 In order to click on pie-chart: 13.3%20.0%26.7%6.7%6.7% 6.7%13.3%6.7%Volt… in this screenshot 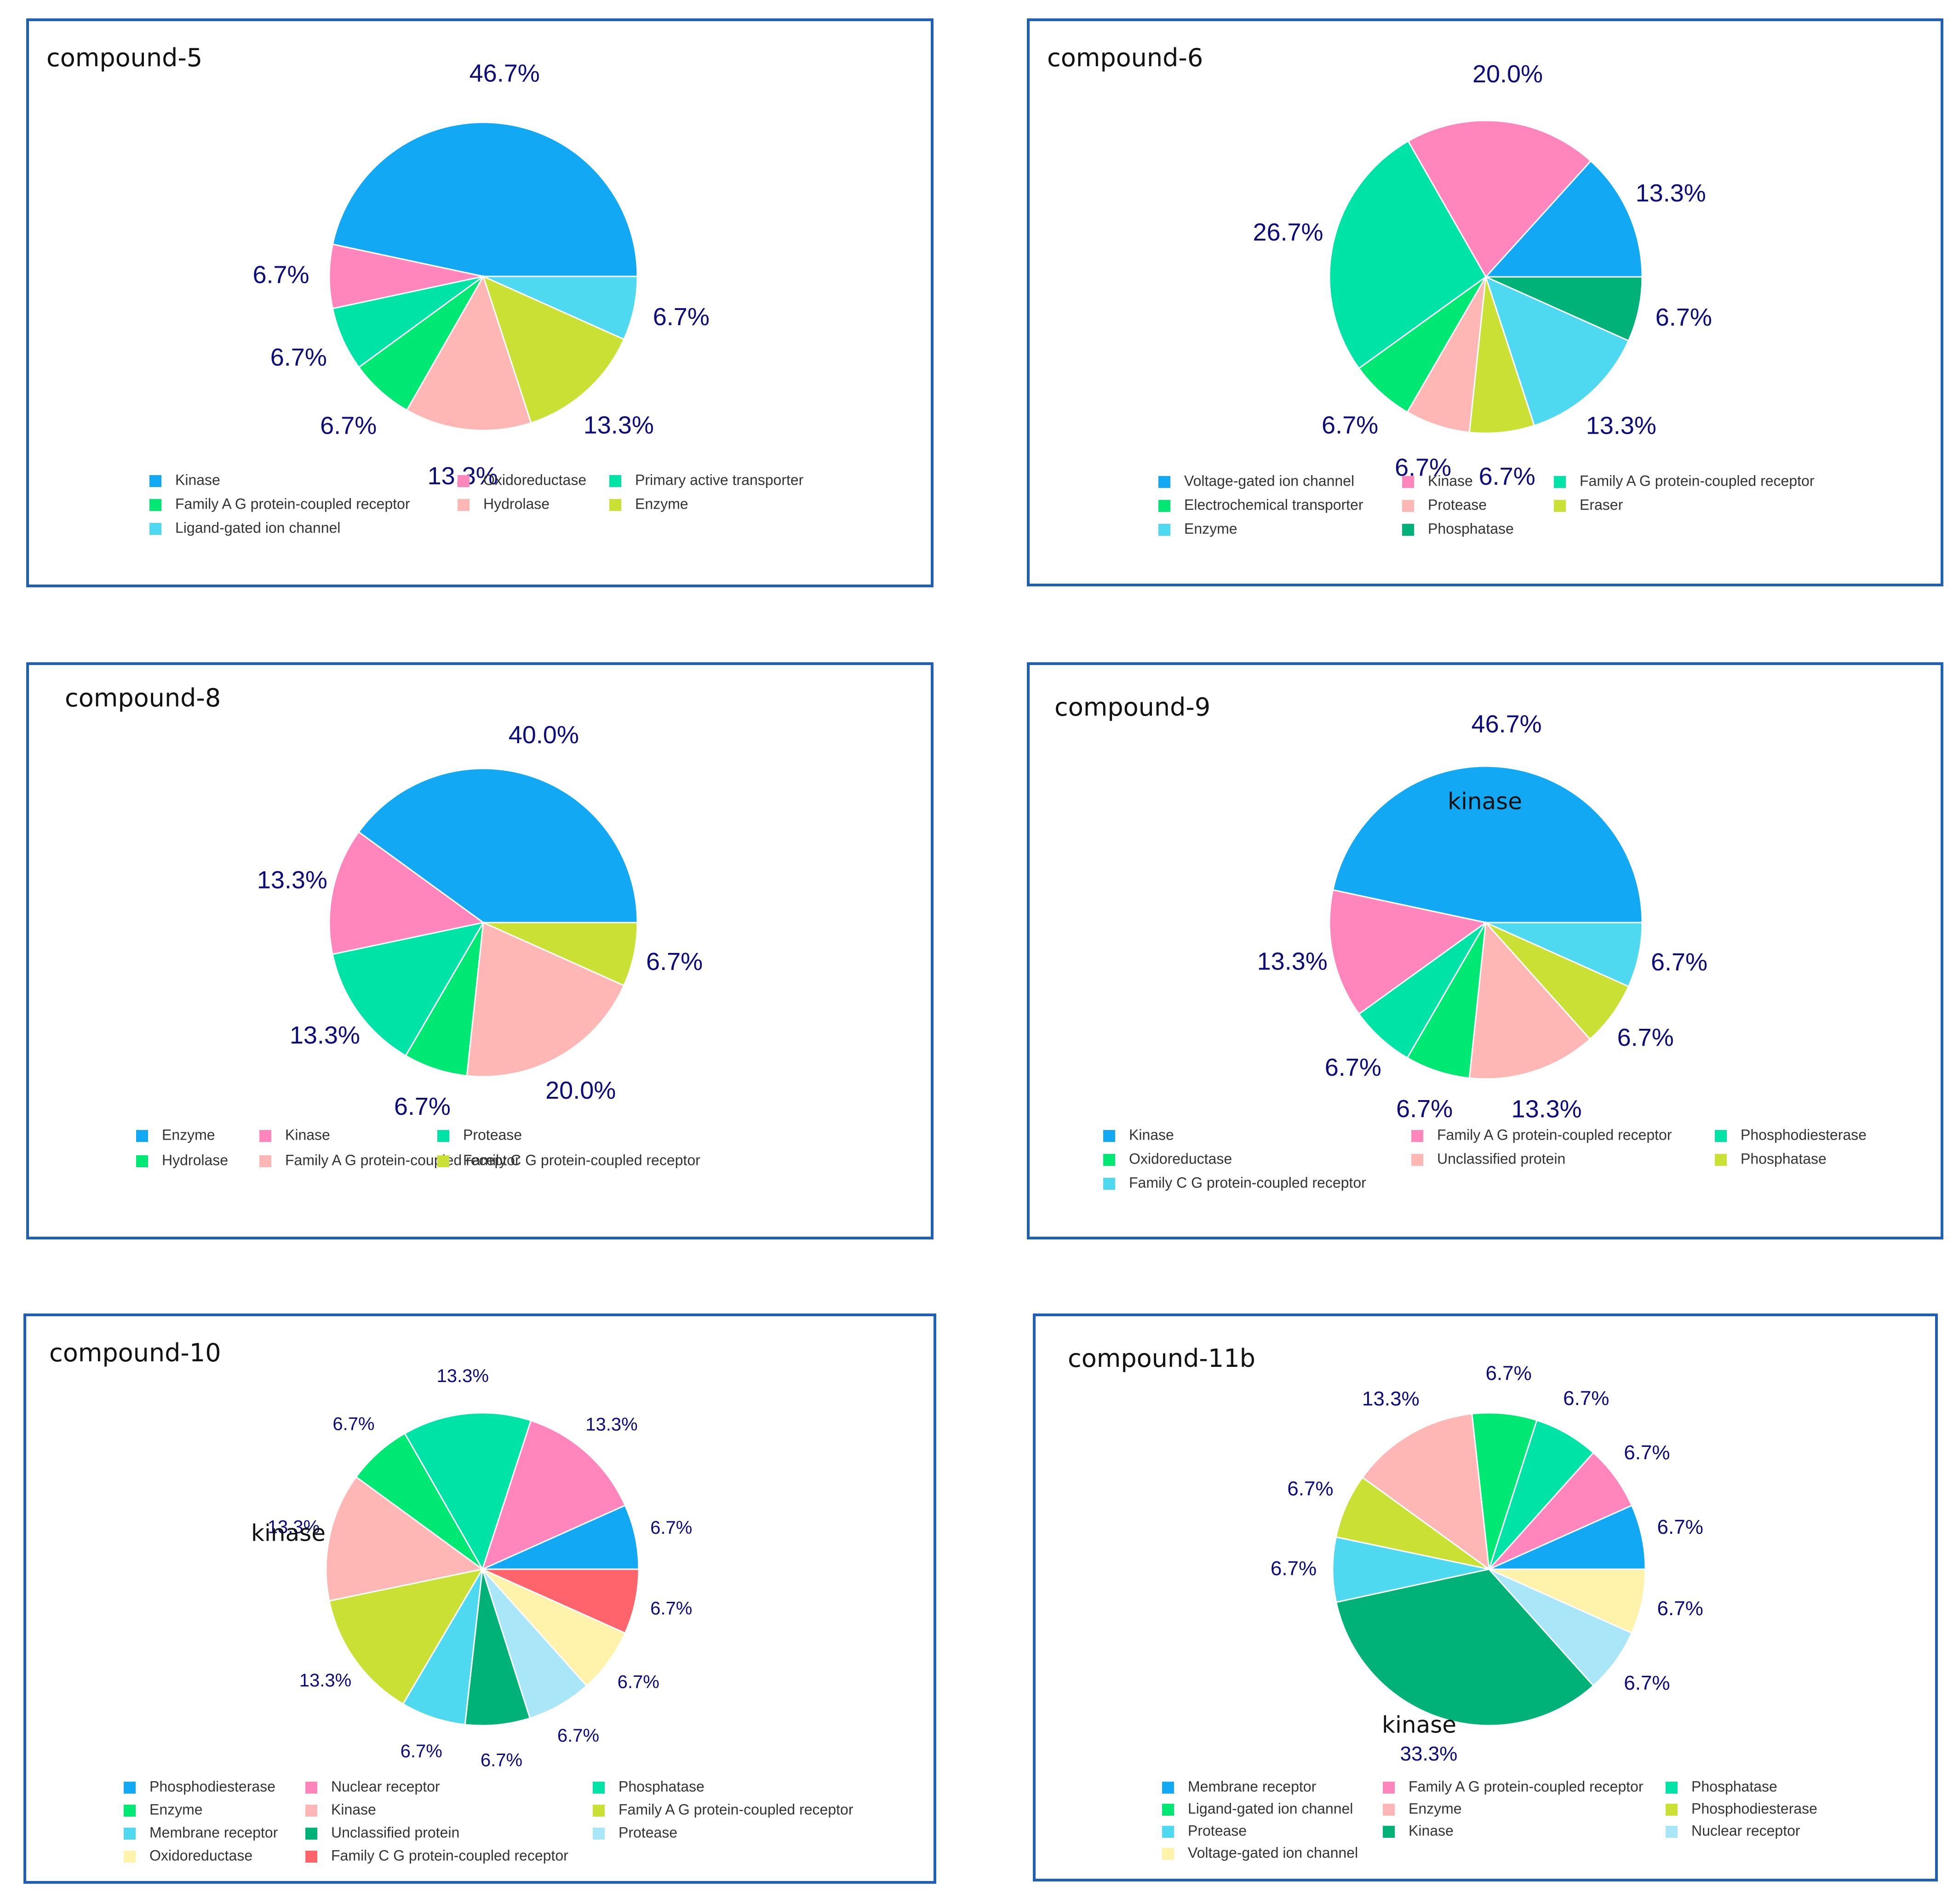, I will do `click(1487, 298)`.